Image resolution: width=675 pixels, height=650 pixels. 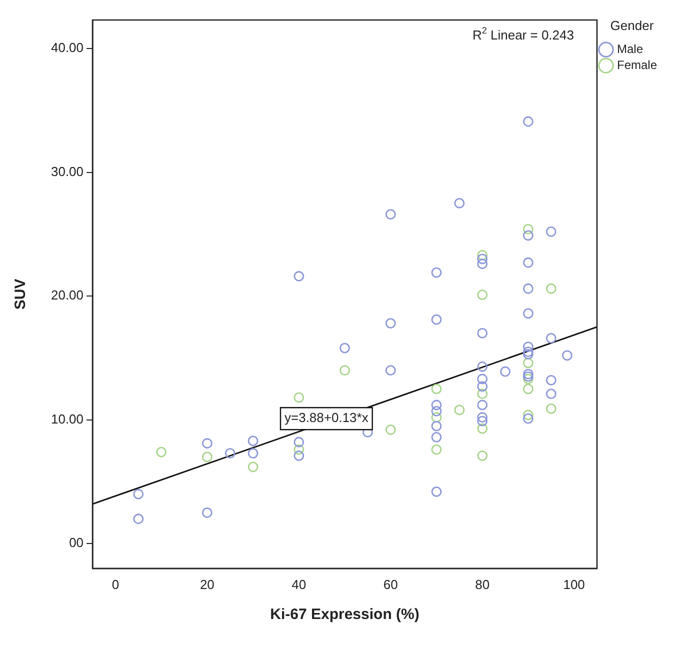 What do you see at coordinates (67, 418) in the screenshot?
I see `y-tick-label: 10.00` at bounding box center [67, 418].